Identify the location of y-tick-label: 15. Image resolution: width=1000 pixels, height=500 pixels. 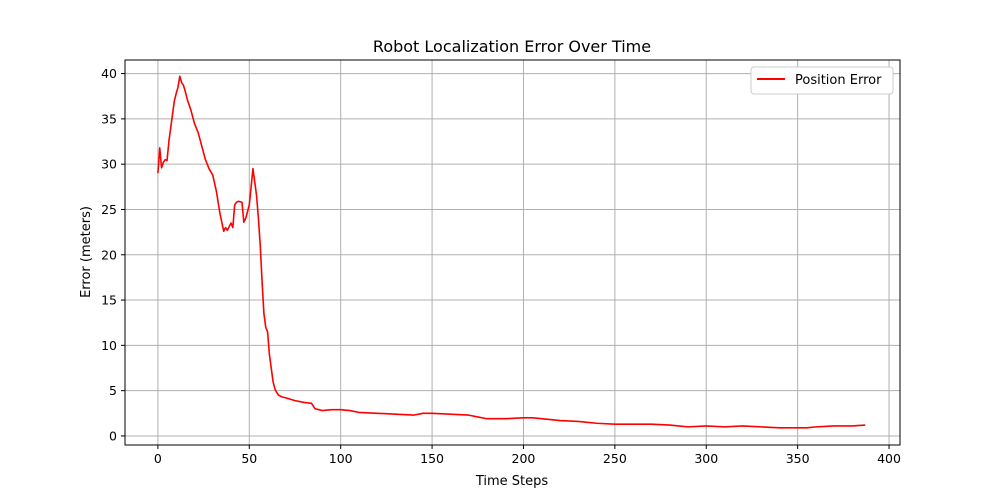
(109, 300).